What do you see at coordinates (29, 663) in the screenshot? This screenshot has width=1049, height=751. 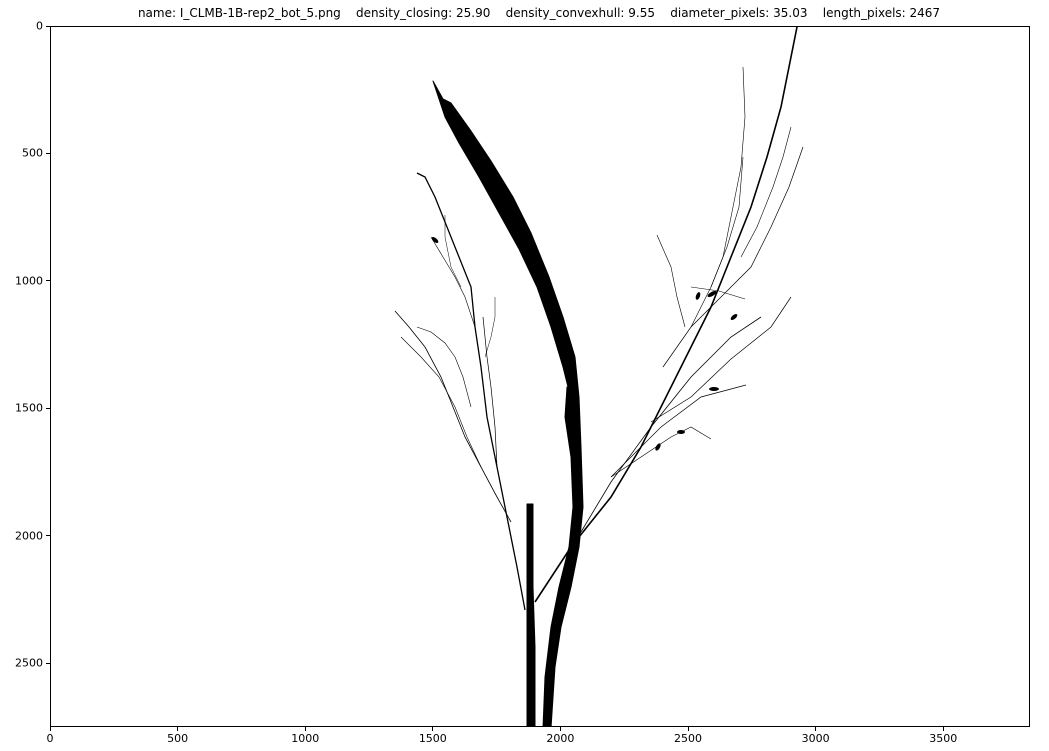 I see `y-tick-label: 2500` at bounding box center [29, 663].